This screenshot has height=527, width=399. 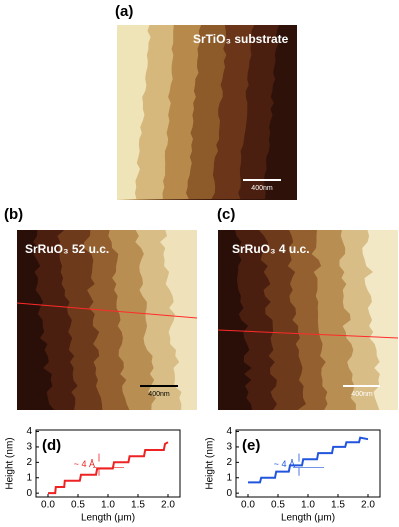 What do you see at coordinates (271, 249) in the screenshot?
I see `image-caption: SrRuO₃ 4 u.c.` at bounding box center [271, 249].